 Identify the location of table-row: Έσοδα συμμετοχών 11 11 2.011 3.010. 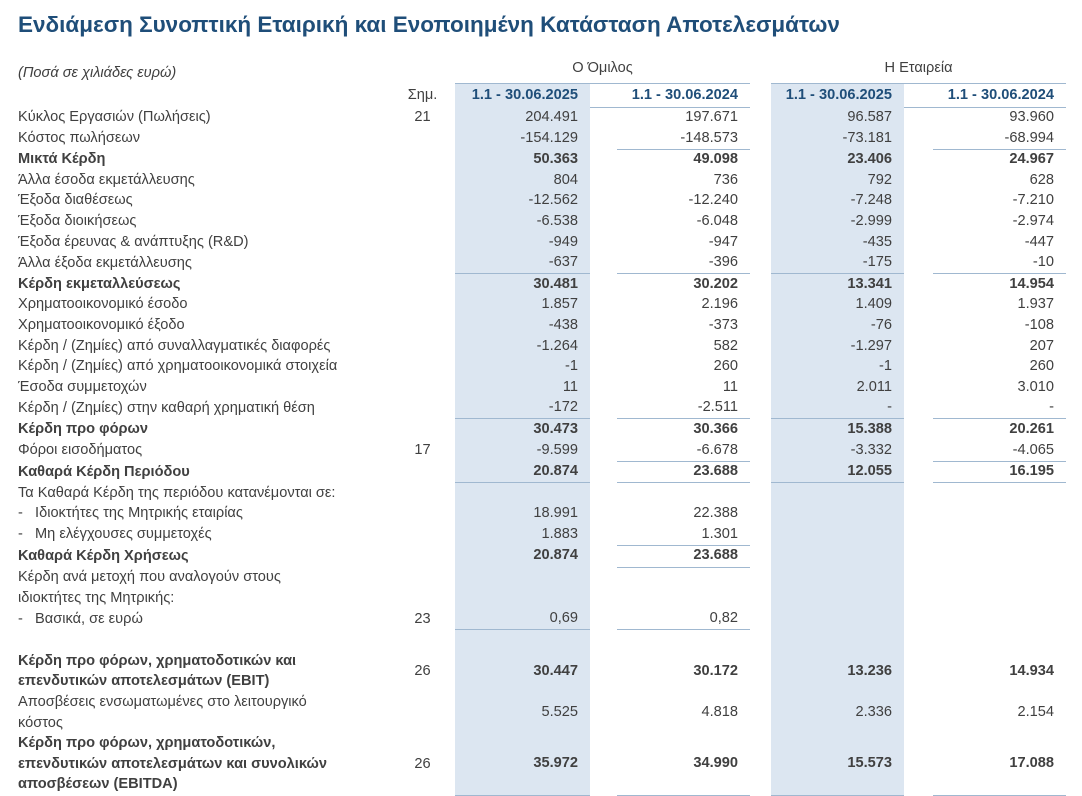
(550, 387).